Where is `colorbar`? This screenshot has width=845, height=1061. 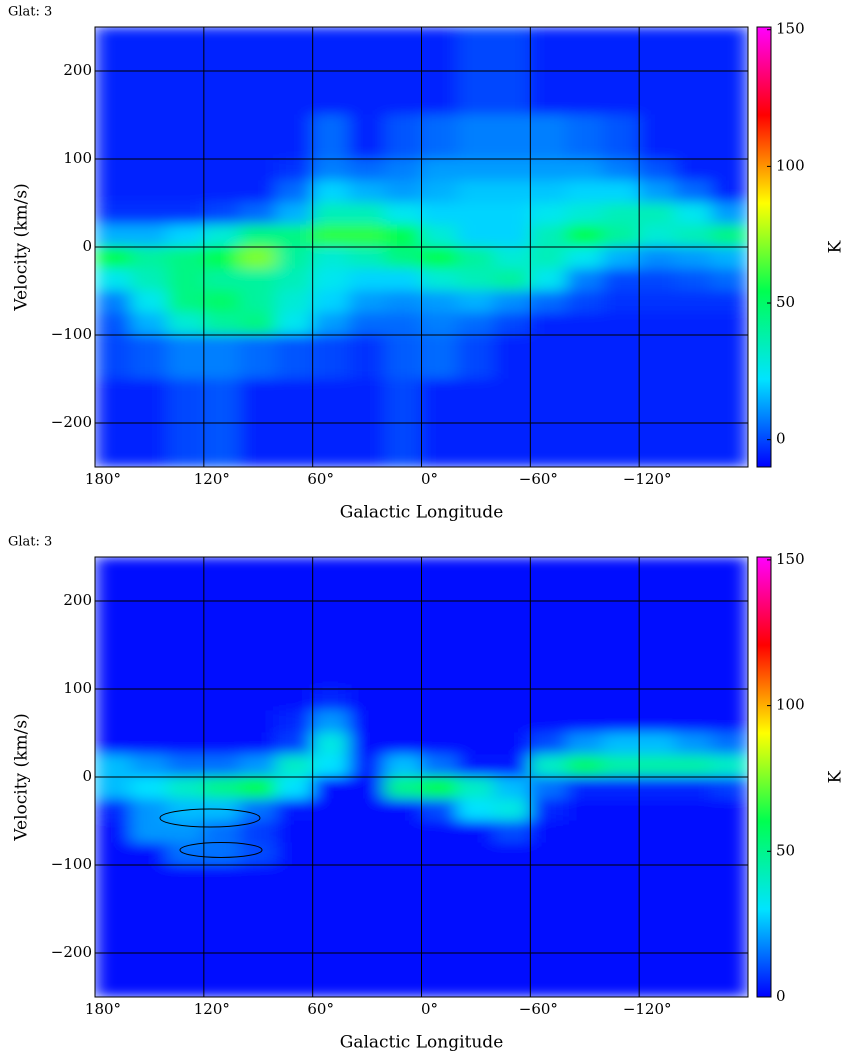
colorbar is located at coordinates (764, 247).